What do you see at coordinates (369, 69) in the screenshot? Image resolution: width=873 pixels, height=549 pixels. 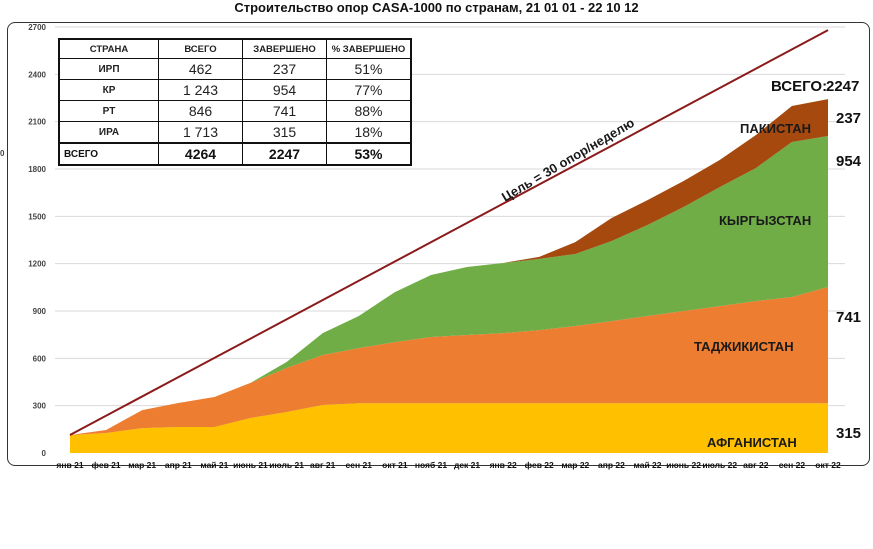 I see `cell-pct: 51%` at bounding box center [369, 69].